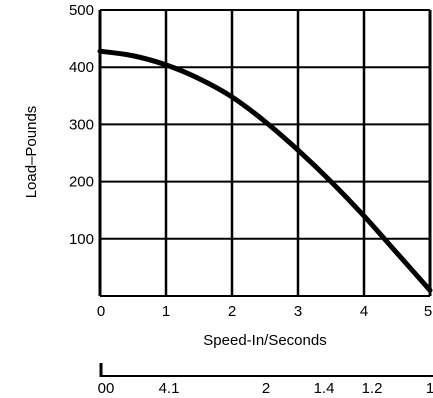  I want to click on x-tick-label-2: 2, so click(232, 311).